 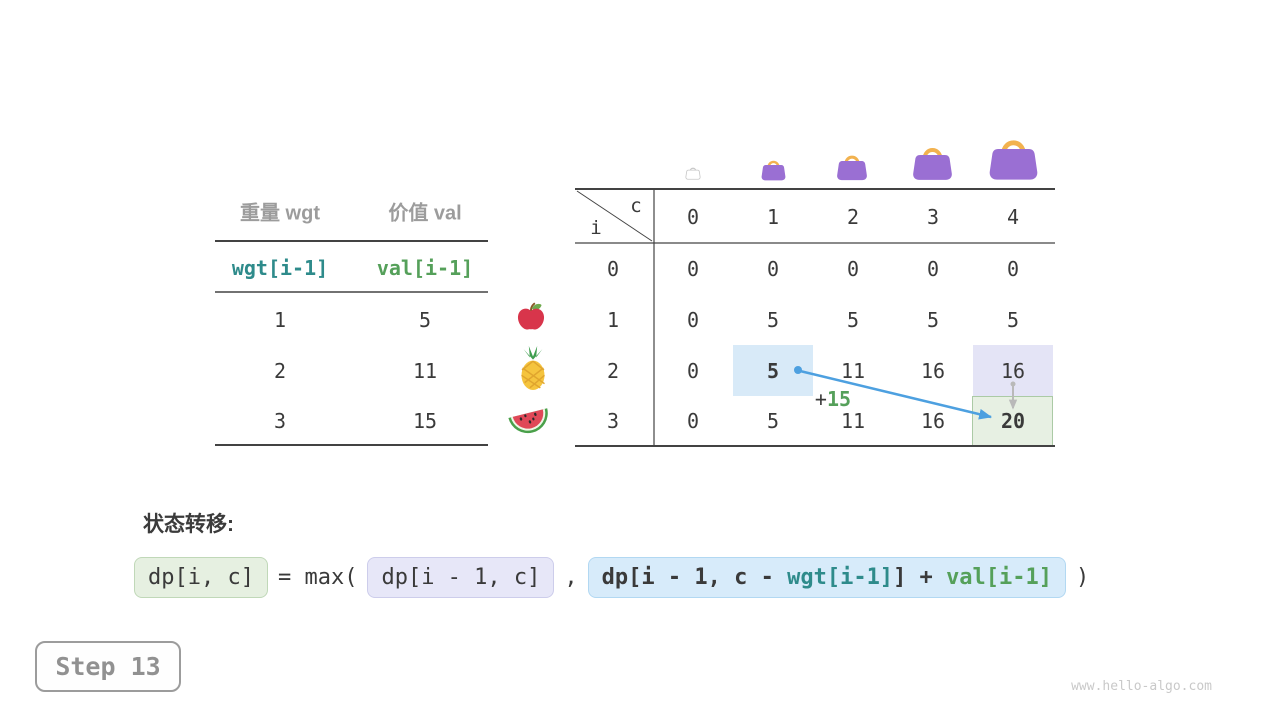 What do you see at coordinates (852, 166) in the screenshot?
I see `bag-capacity-2-icon` at bounding box center [852, 166].